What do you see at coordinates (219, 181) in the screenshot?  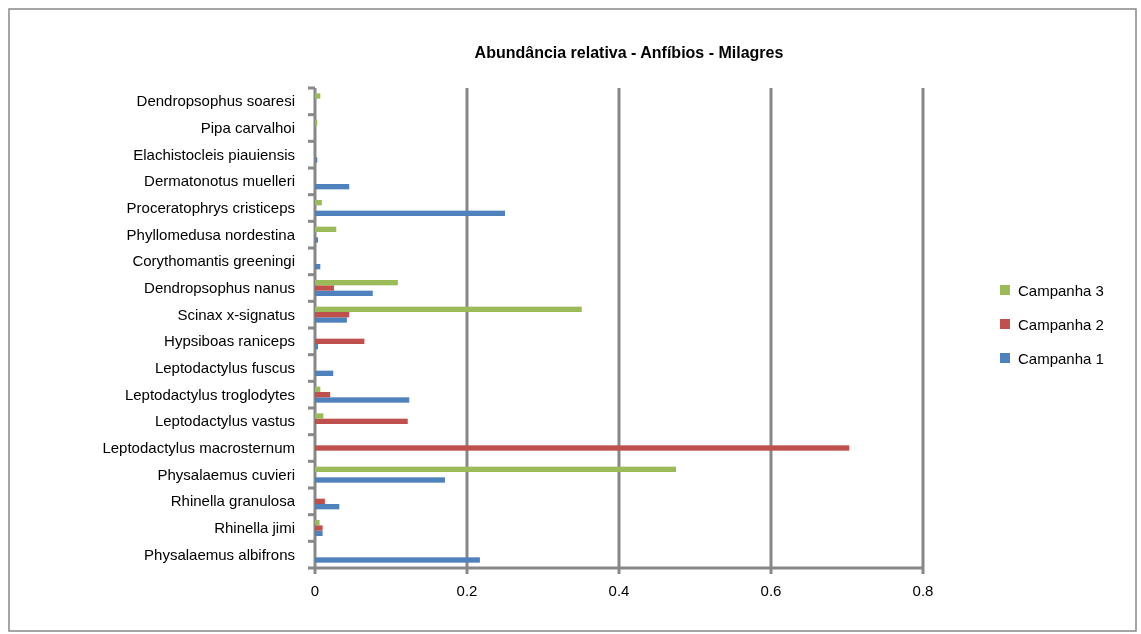 I see `y-tick-label: Dermatonotus muelleri` at bounding box center [219, 181].